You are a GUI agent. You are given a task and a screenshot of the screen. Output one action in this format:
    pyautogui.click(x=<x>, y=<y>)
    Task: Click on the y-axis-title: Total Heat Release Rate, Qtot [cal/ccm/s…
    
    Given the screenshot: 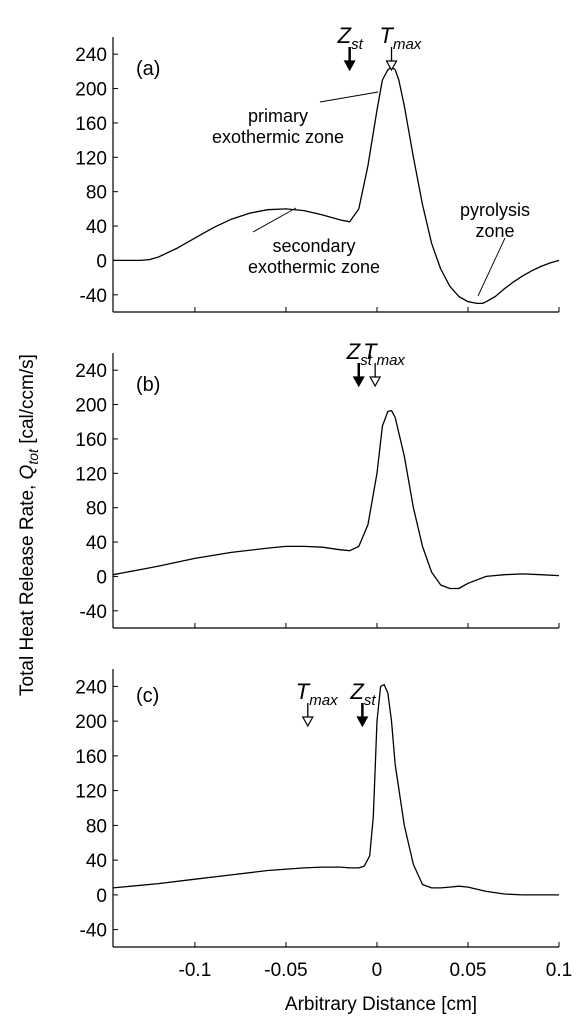 What is the action you would take?
    pyautogui.click(x=29, y=525)
    